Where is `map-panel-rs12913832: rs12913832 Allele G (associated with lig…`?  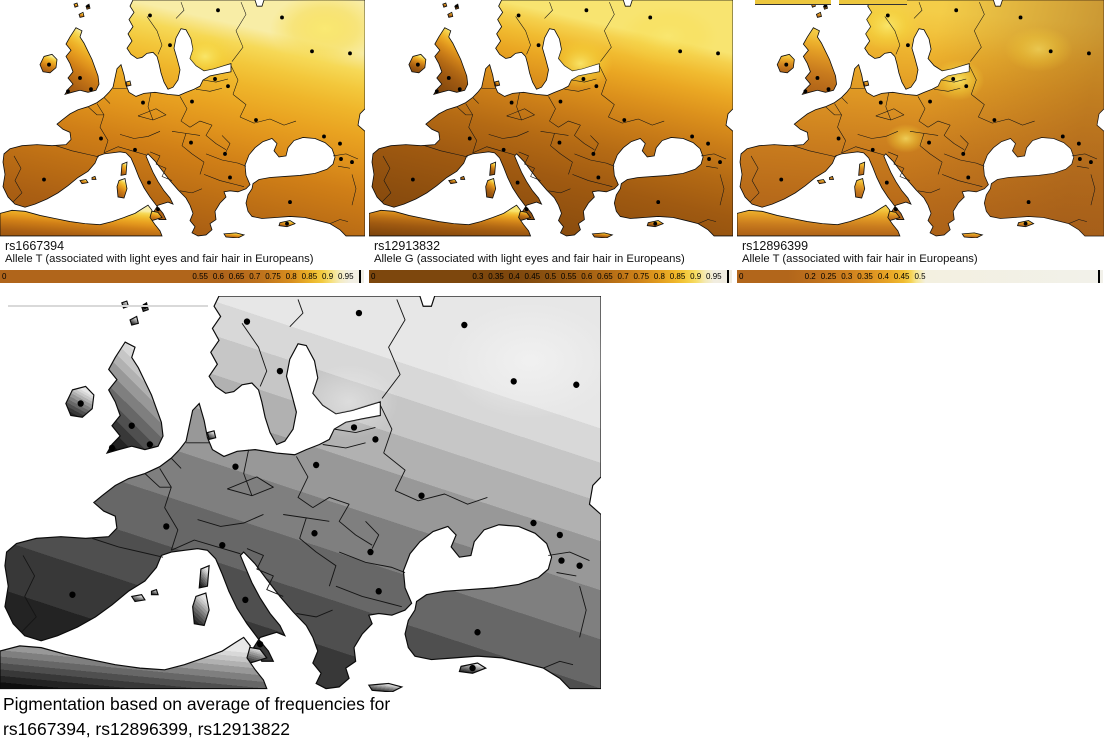
map-panel-rs12913832: rs12913832 Allele G (associated with lig… is located at coordinates (551, 142).